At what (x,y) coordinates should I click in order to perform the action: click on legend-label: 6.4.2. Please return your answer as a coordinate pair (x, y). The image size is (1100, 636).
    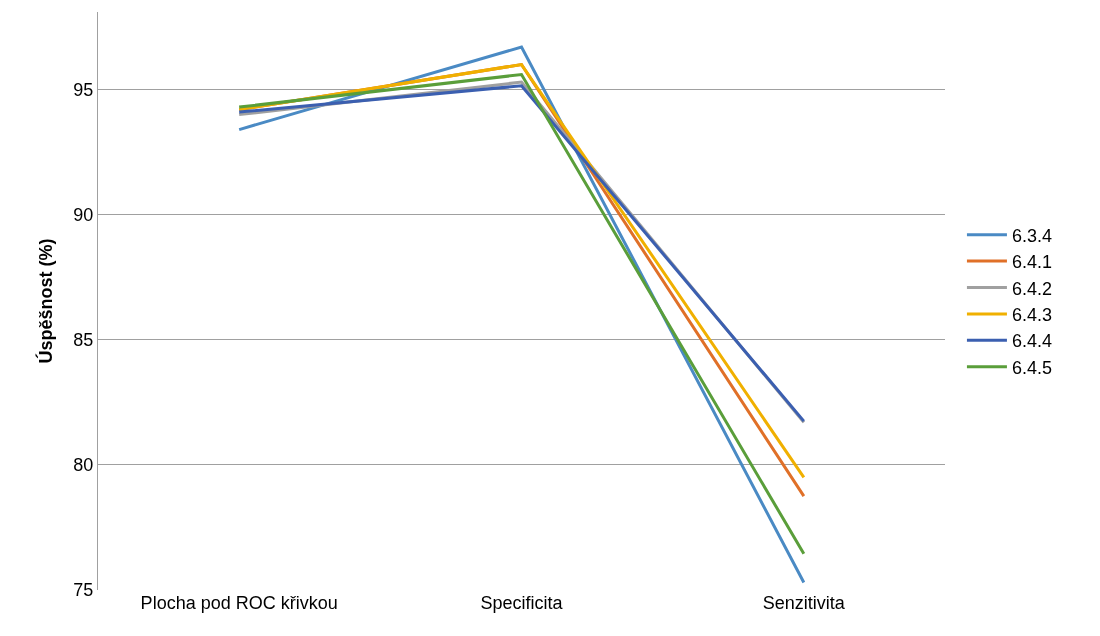
    Looking at the image, I should click on (1031, 288).